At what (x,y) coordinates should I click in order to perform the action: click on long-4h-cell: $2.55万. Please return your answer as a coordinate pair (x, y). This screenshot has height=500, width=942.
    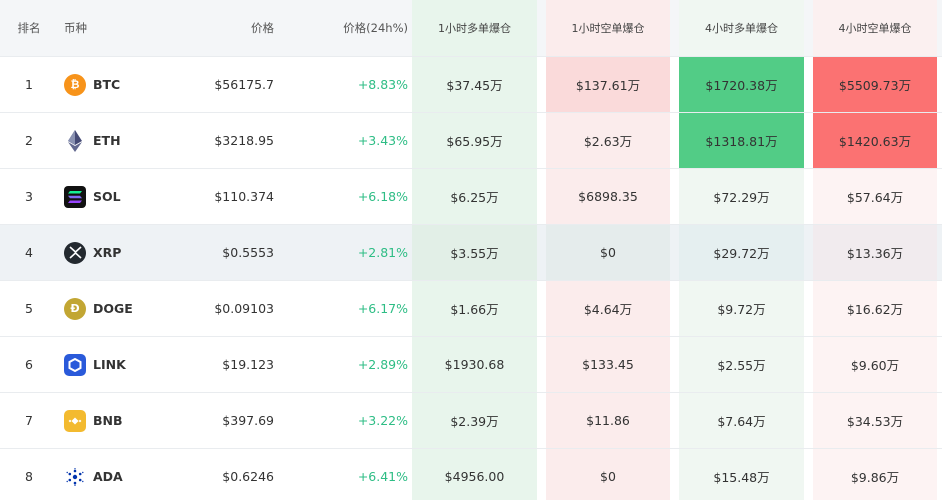
    Looking at the image, I should click on (741, 364).